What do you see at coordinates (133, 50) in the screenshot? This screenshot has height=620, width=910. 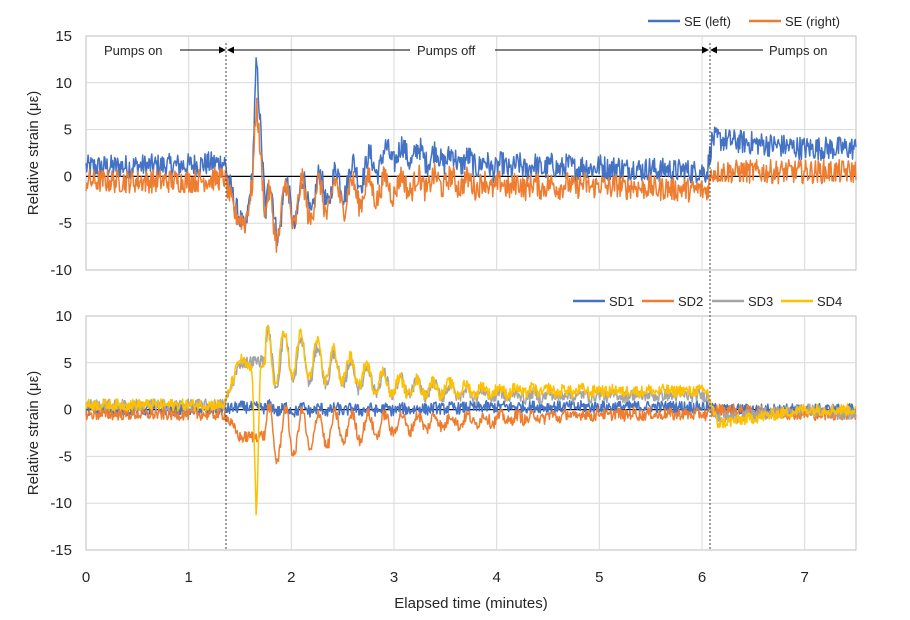 I see `phase-label-pumps-on-1: Pumps on` at bounding box center [133, 50].